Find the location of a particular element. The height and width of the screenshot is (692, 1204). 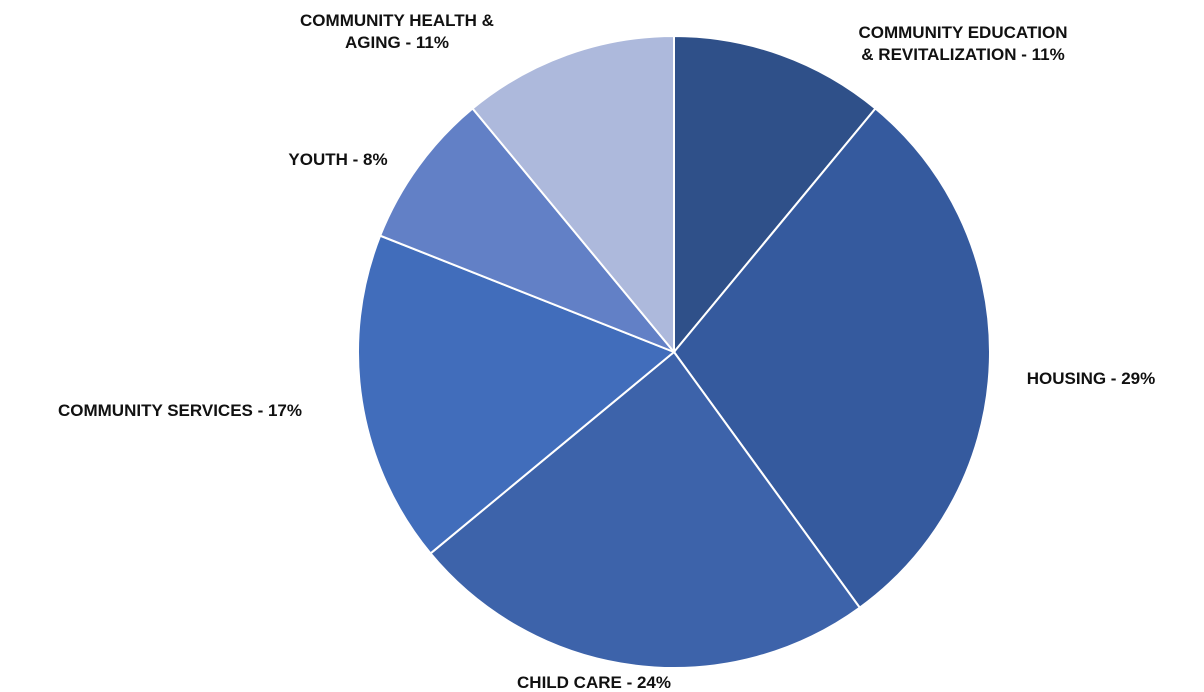

pie-label-line: HOUSING - 29% is located at coordinates (1091, 378).